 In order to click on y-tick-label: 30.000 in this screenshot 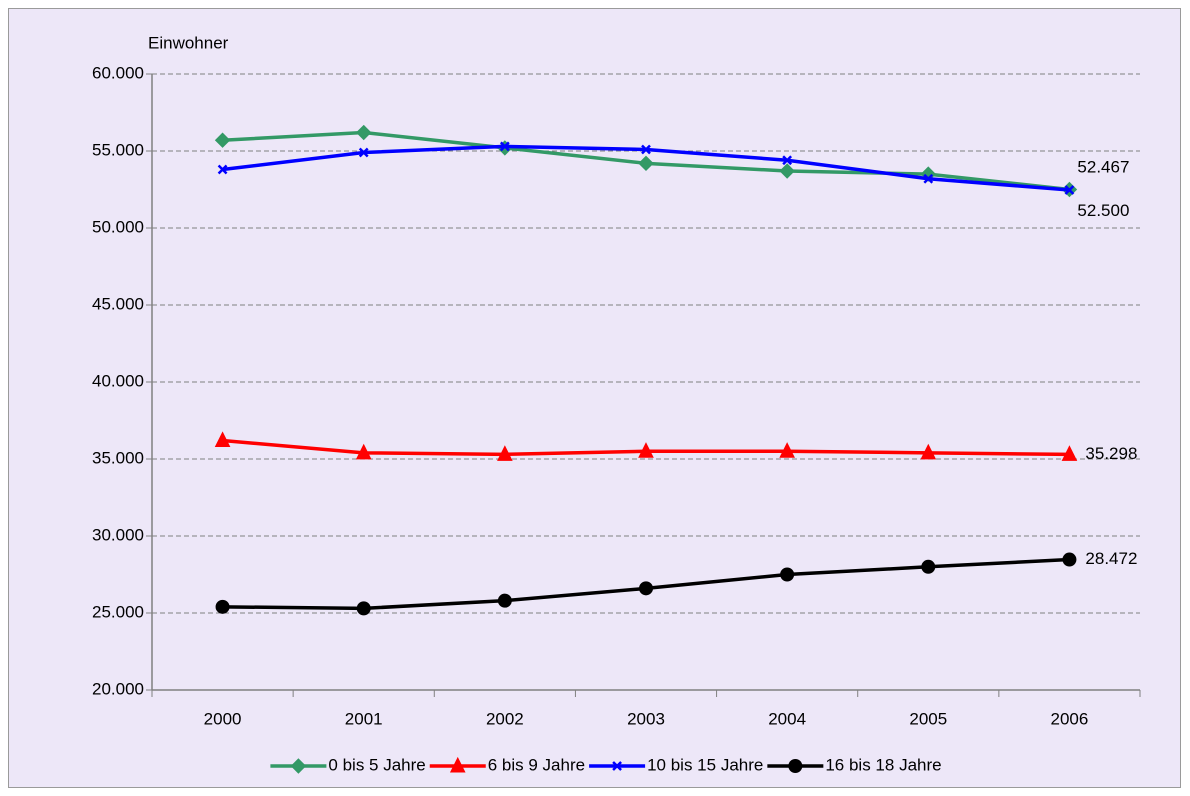, I will do `click(118, 534)`.